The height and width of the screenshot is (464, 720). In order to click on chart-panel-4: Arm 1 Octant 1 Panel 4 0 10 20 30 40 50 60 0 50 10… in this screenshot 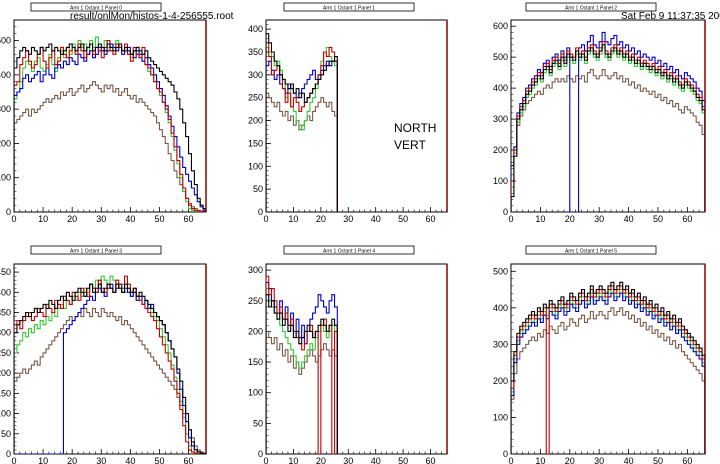, I will do `click(348, 354)`.